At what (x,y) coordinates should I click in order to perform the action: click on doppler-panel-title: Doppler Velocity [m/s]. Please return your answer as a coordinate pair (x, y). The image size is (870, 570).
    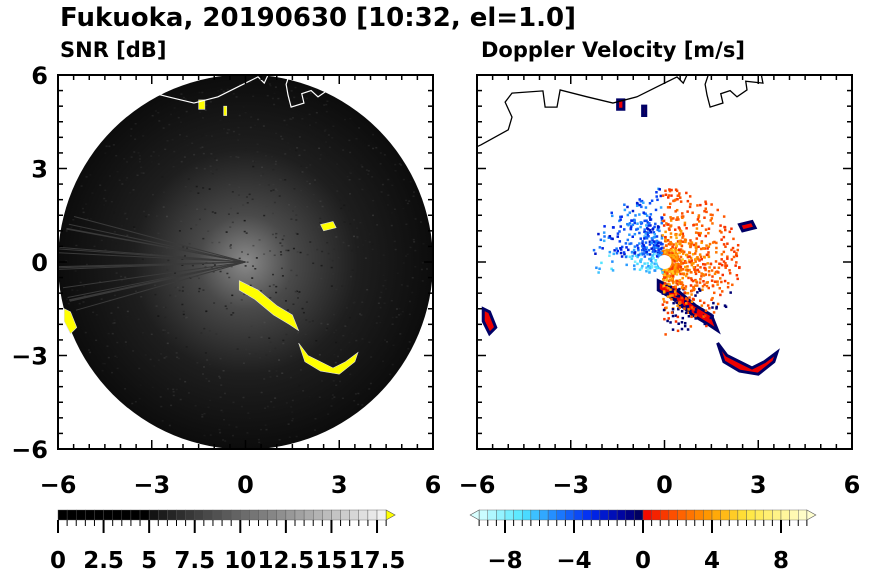
    Looking at the image, I should click on (613, 50).